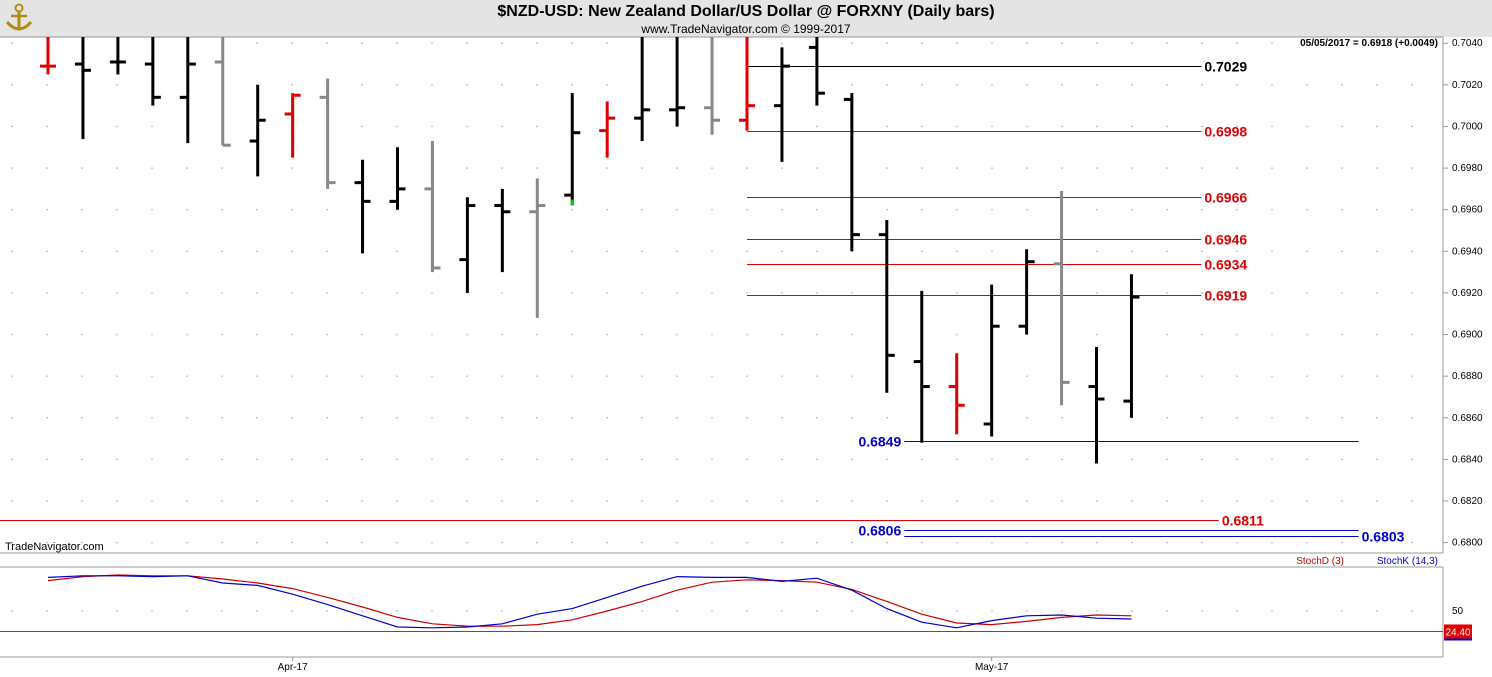  I want to click on price-y-tick-label: 0.6860, so click(1467, 418).